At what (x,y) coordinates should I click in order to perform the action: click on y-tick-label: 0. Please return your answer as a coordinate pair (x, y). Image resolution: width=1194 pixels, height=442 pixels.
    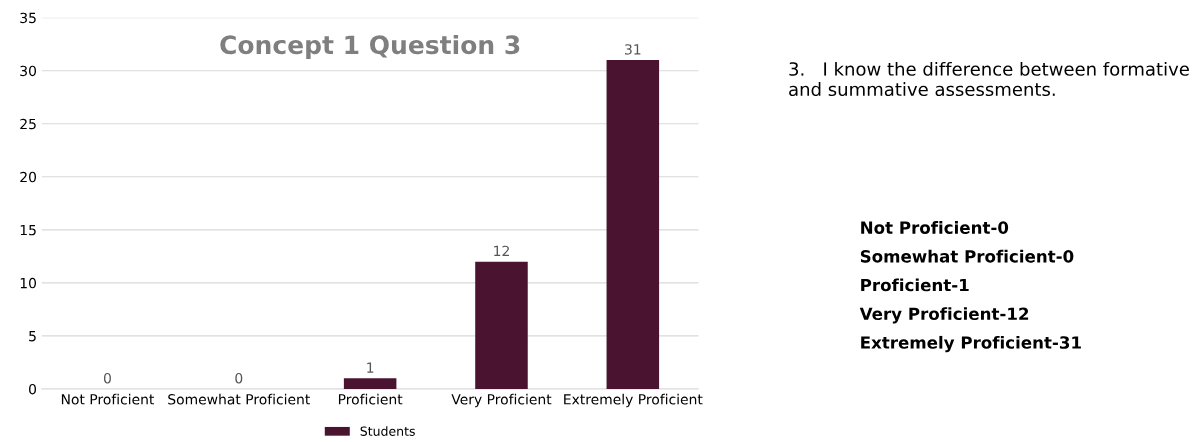
    Looking at the image, I should click on (33, 389).